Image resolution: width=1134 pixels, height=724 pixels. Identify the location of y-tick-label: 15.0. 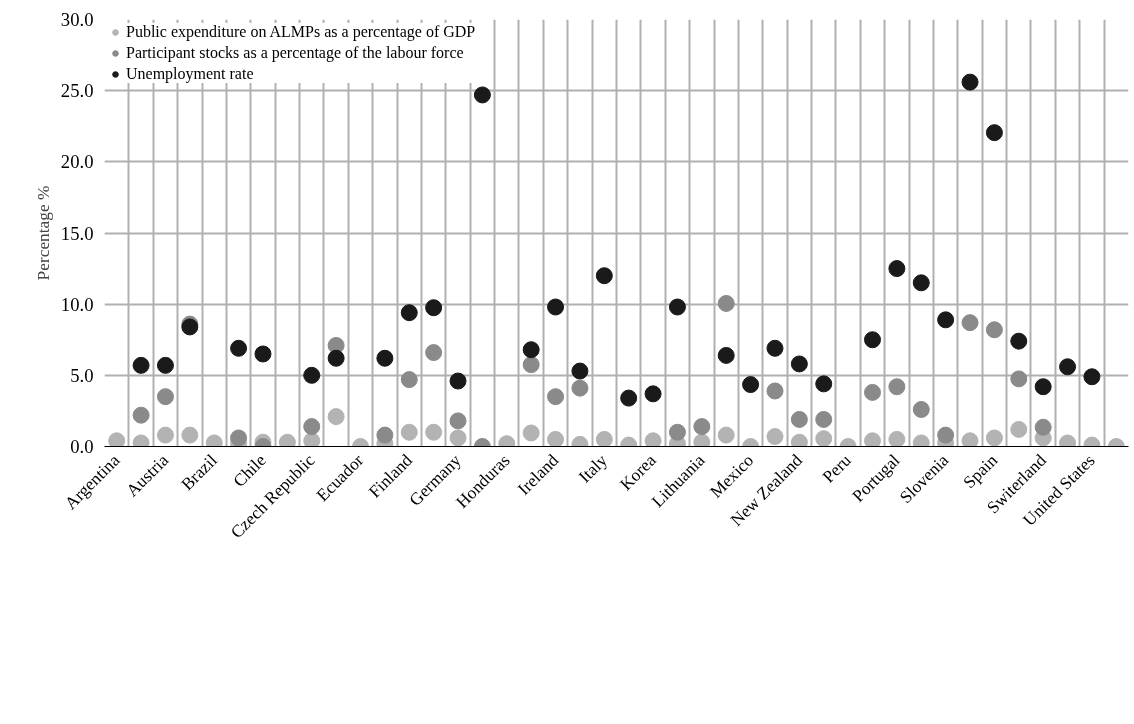
(77, 233).